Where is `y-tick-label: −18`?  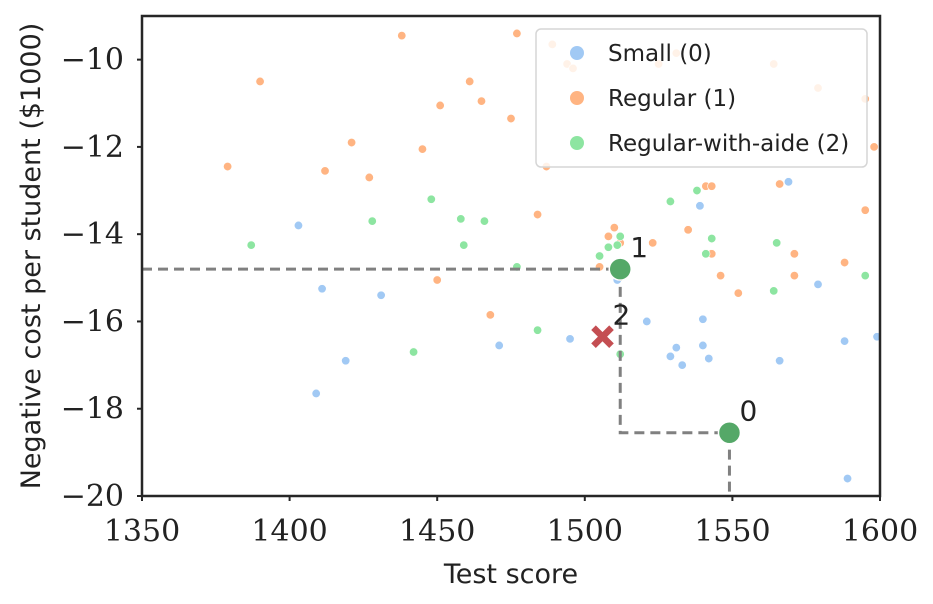 y-tick-label: −18 is located at coordinates (92, 409).